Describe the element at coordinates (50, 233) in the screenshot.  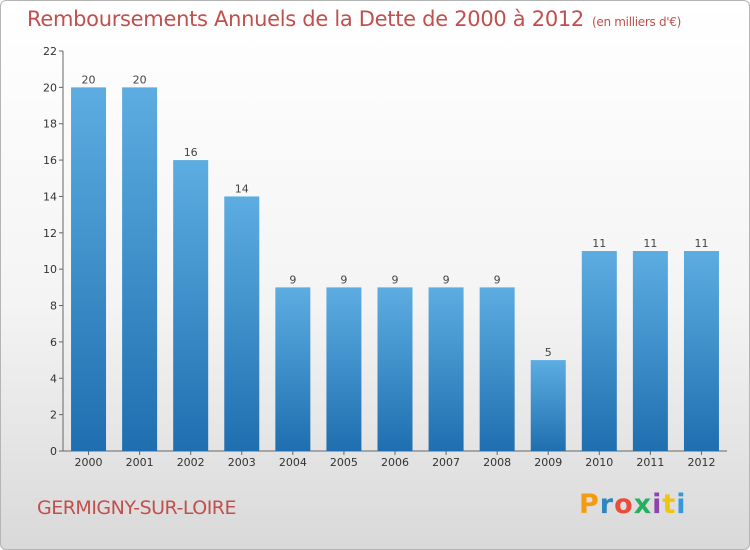
I see `y-tick-label: 12` at that location.